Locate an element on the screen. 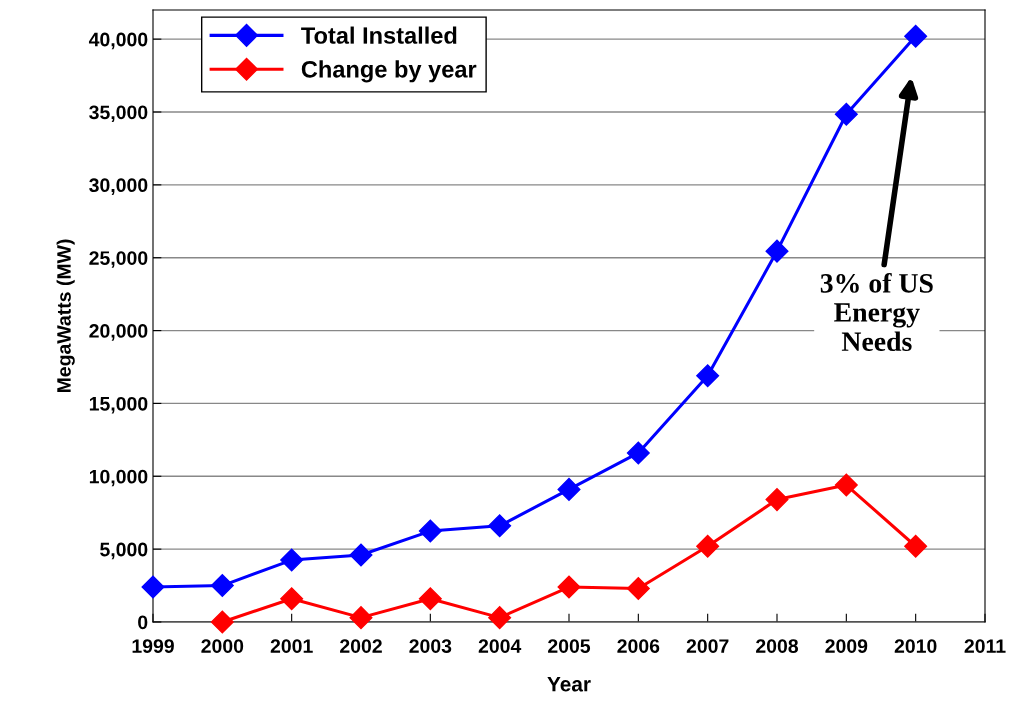 This screenshot has width=1025, height=712. y-tick-label: 35,000 is located at coordinates (118, 114).